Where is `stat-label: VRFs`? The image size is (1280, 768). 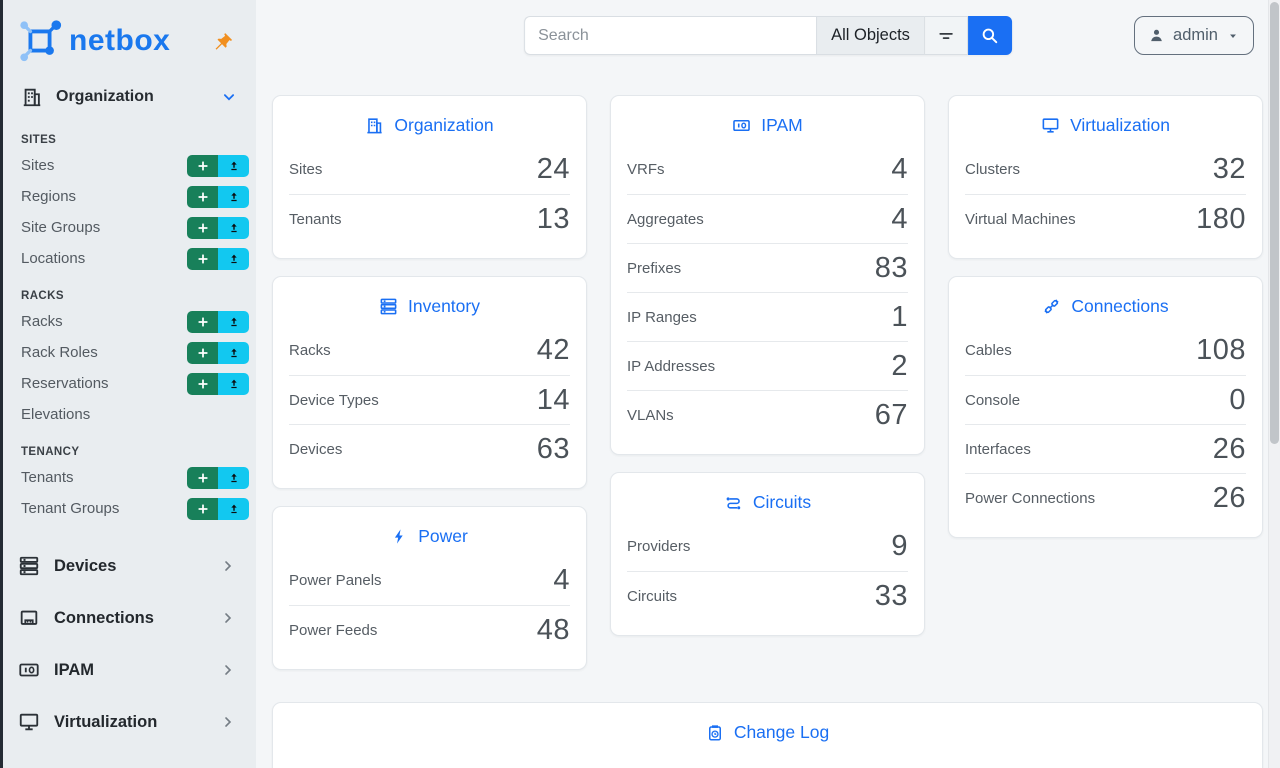 stat-label: VRFs is located at coordinates (646, 169).